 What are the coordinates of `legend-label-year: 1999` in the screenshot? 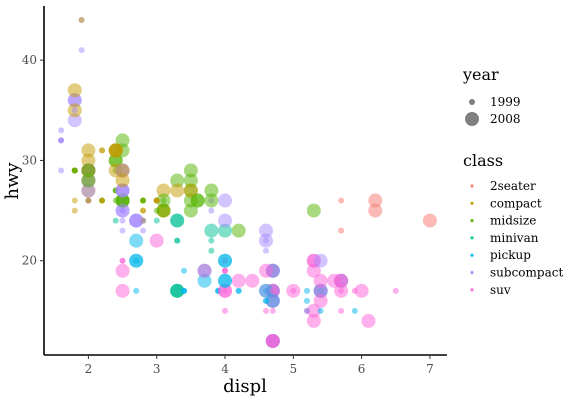 It's located at (505, 102).